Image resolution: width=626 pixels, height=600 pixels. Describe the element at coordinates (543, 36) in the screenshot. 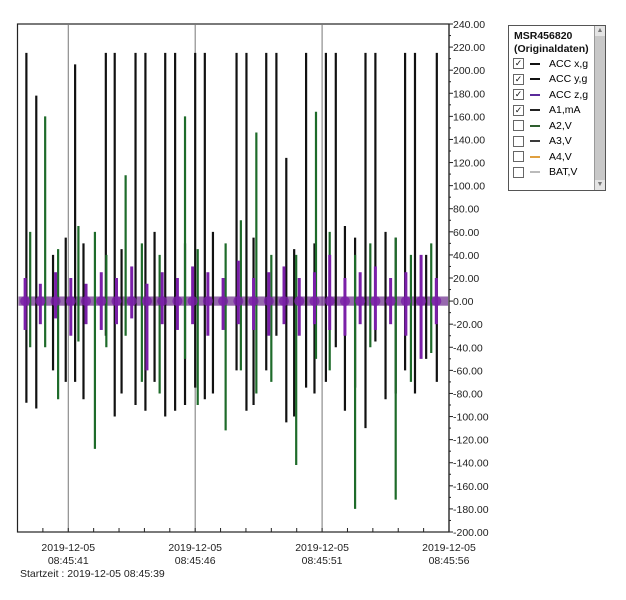

I see `legend-device: MSR456820` at that location.